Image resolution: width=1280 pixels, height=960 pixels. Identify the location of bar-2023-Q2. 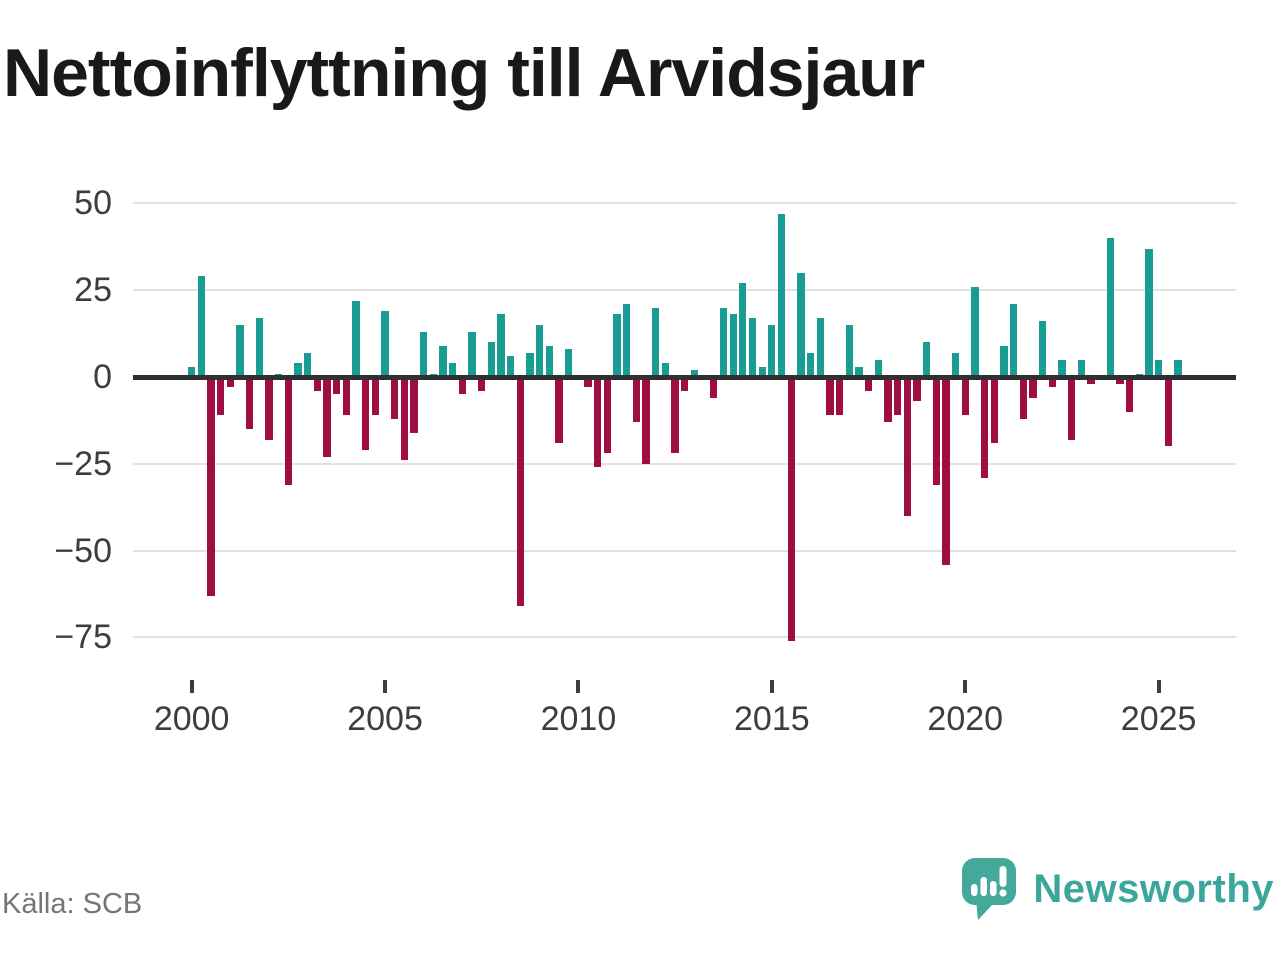
(1091, 380).